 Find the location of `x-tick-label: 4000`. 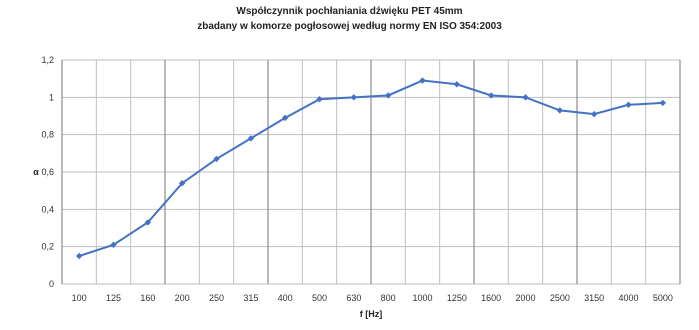

x-tick-label: 4000 is located at coordinates (628, 298).